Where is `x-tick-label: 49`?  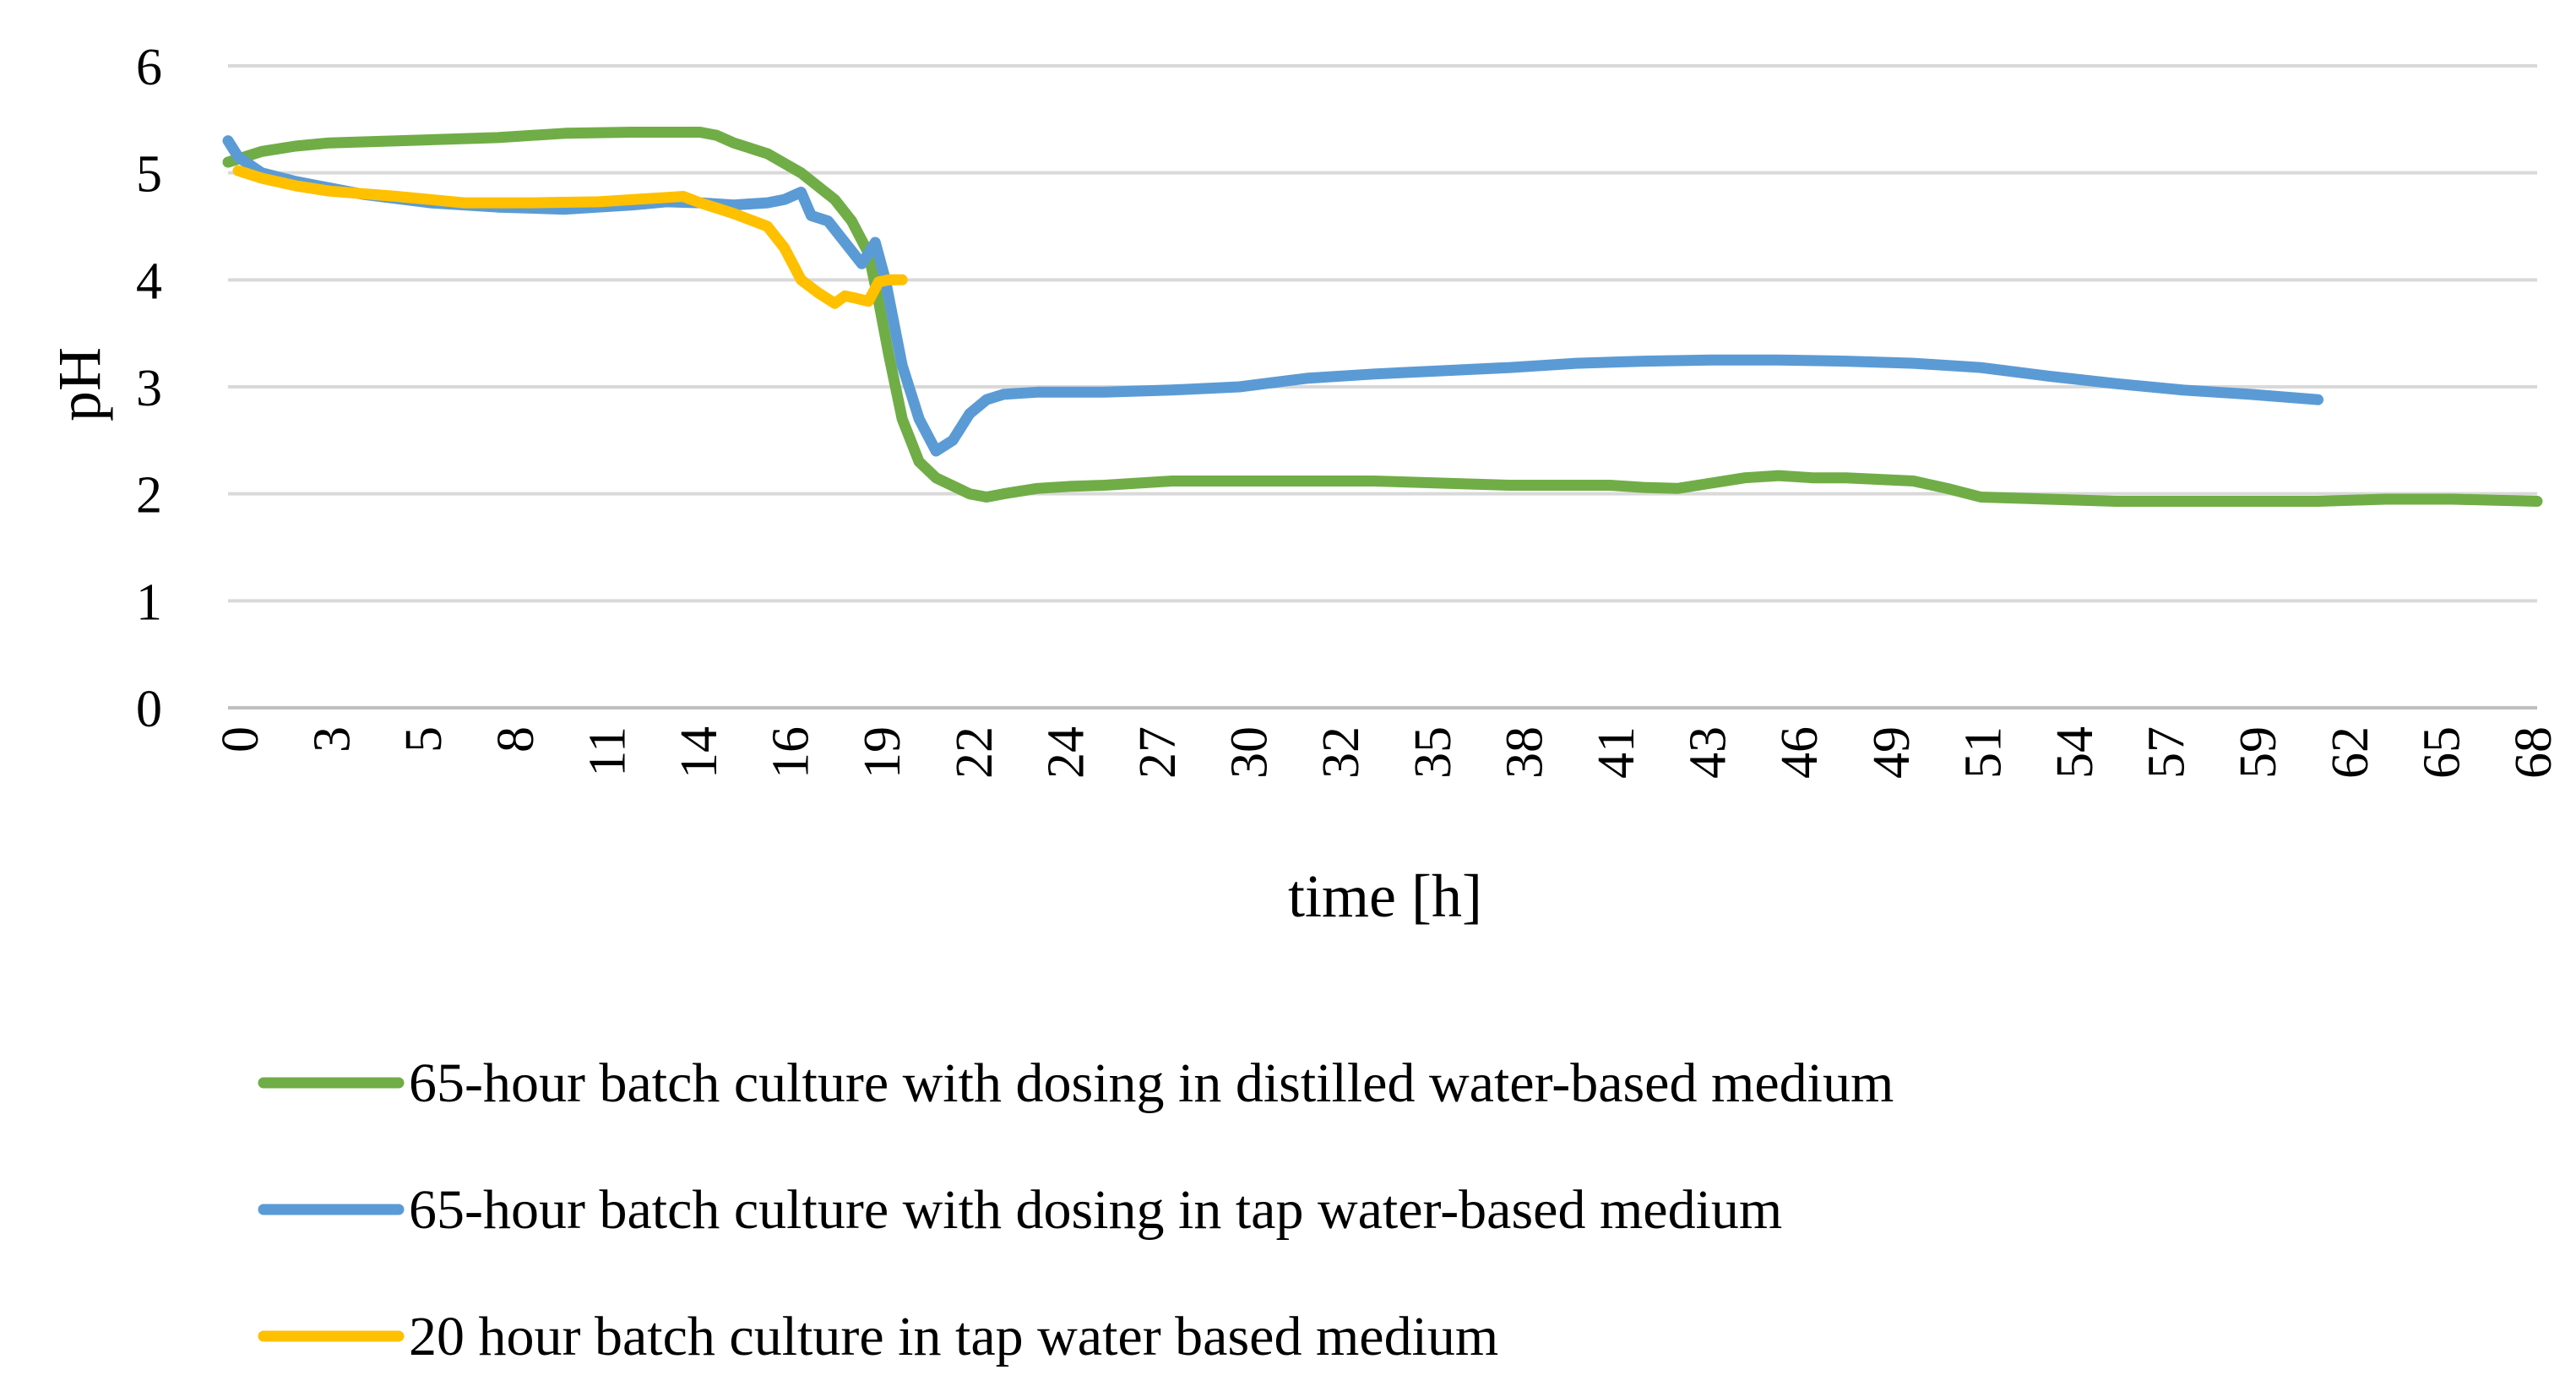 x-tick-label: 49 is located at coordinates (1892, 752).